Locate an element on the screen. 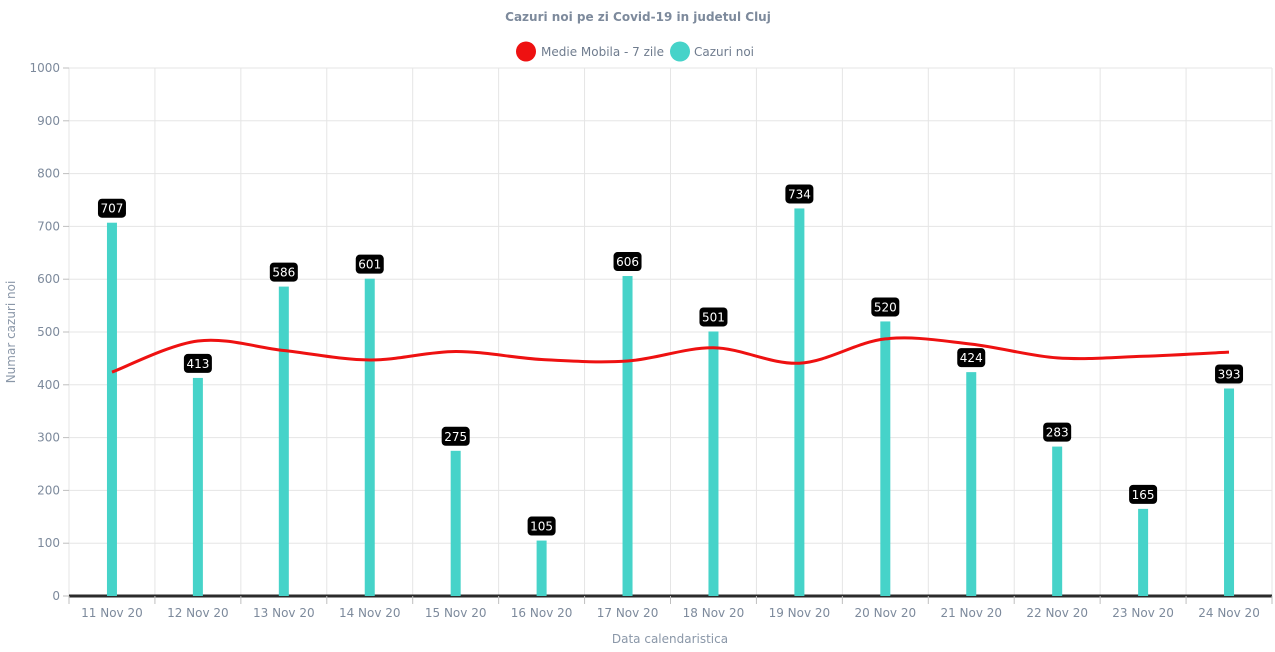 The image size is (1275, 652). data-label: 601 is located at coordinates (369, 264).